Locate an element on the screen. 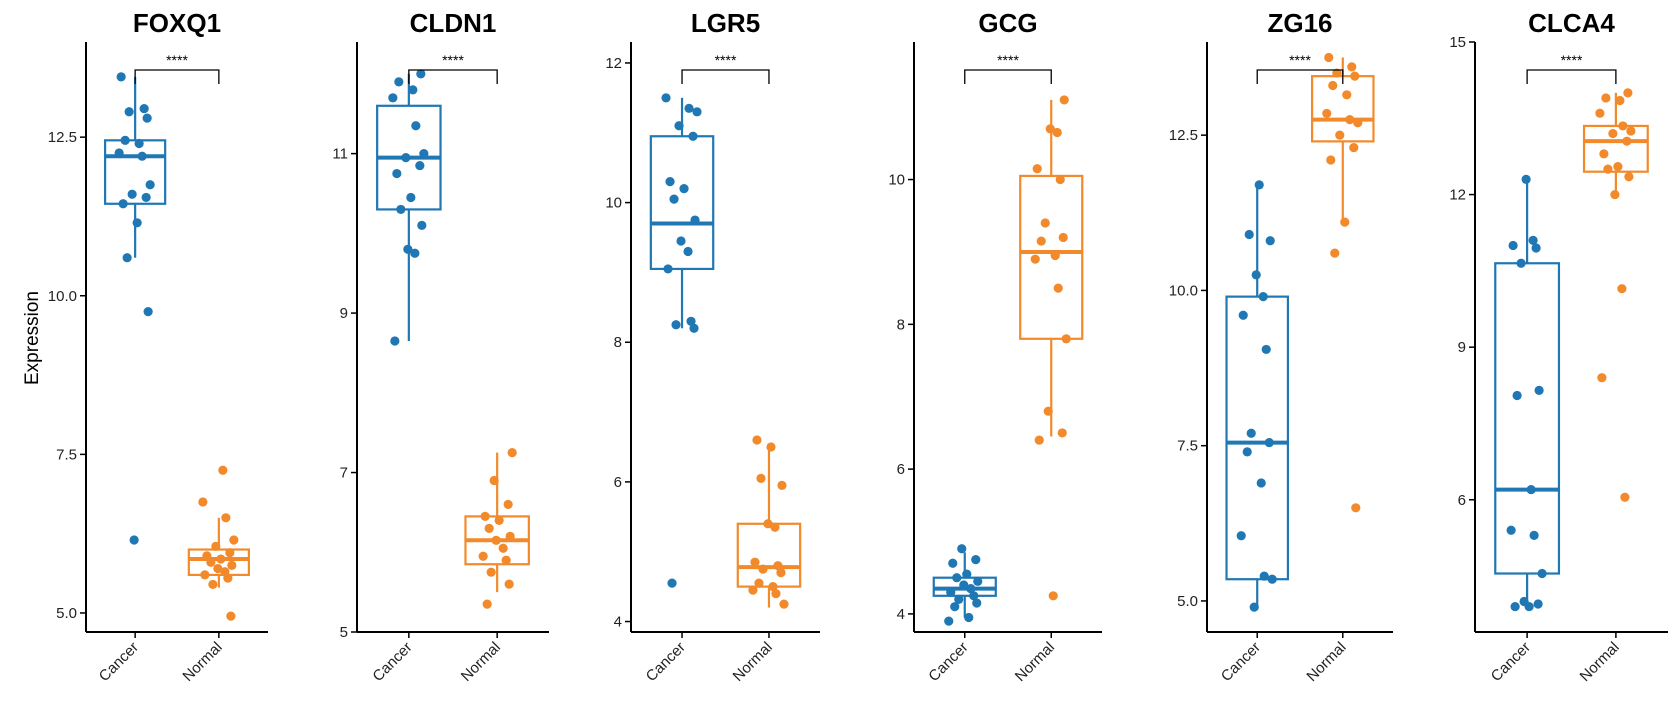  panel-title: GCG is located at coordinates (1007, 23).